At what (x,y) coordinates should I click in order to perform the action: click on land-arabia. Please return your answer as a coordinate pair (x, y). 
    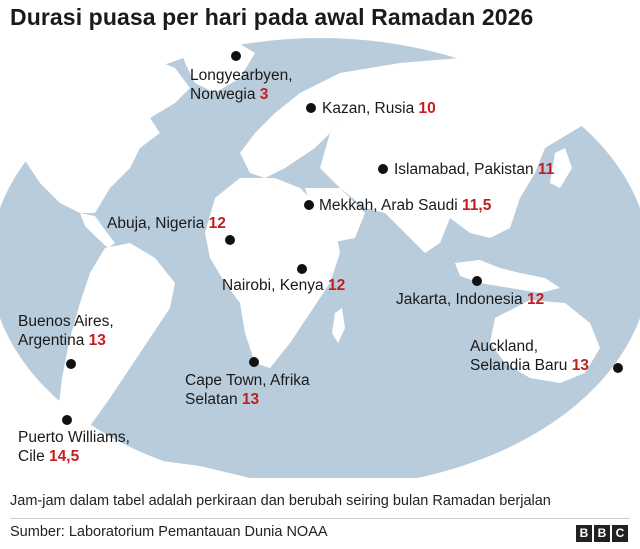
    Looking at the image, I should click on (335, 215).